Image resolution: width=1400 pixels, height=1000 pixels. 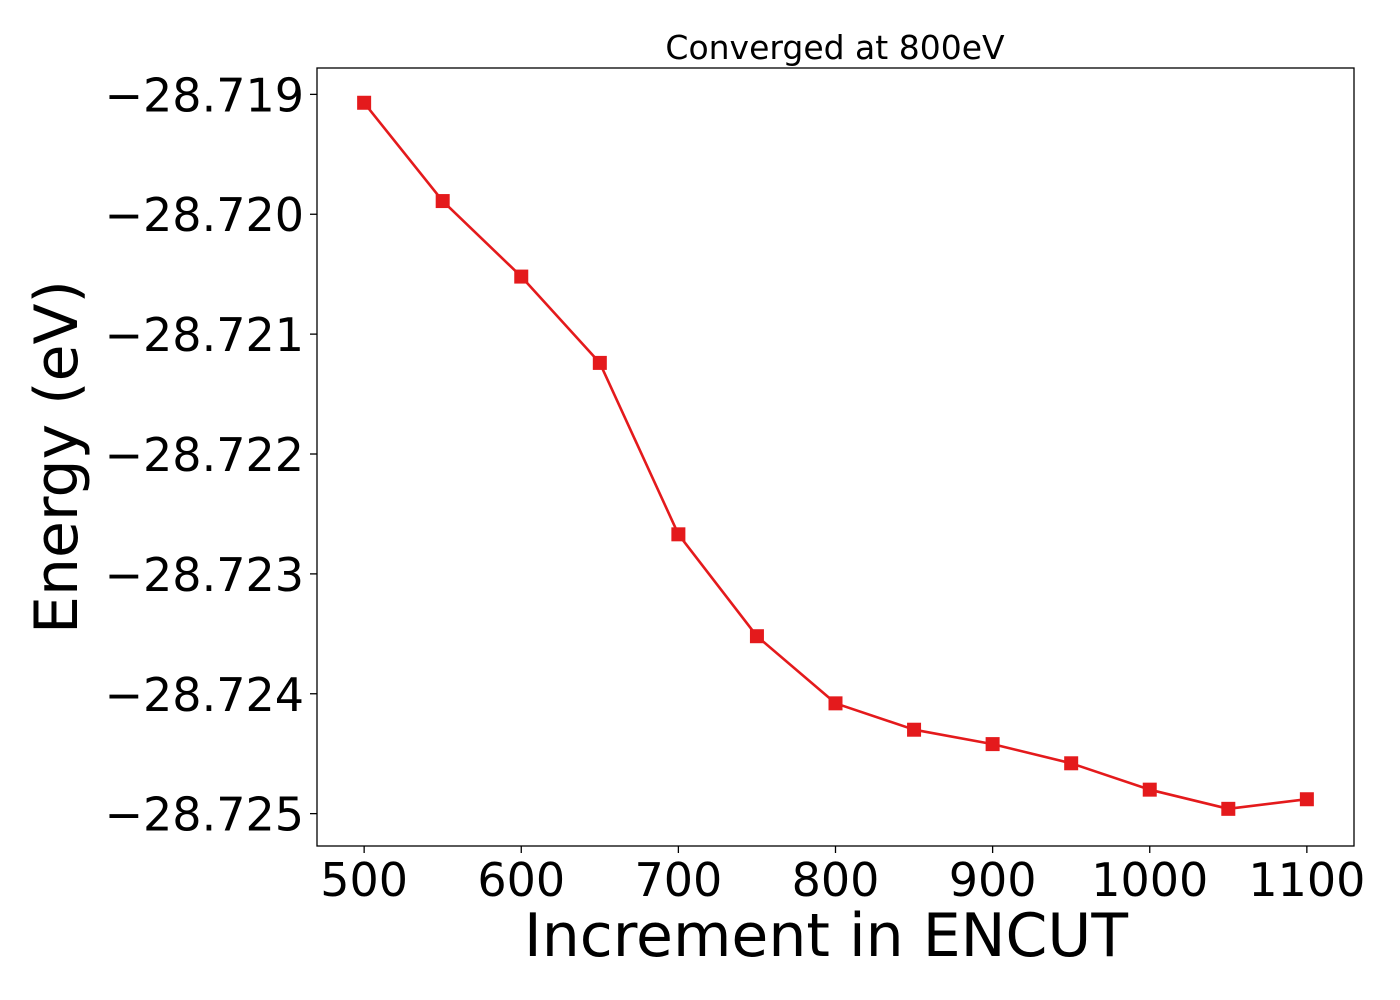 What do you see at coordinates (205, 815) in the screenshot?
I see `y-tick-label: −28.725` at bounding box center [205, 815].